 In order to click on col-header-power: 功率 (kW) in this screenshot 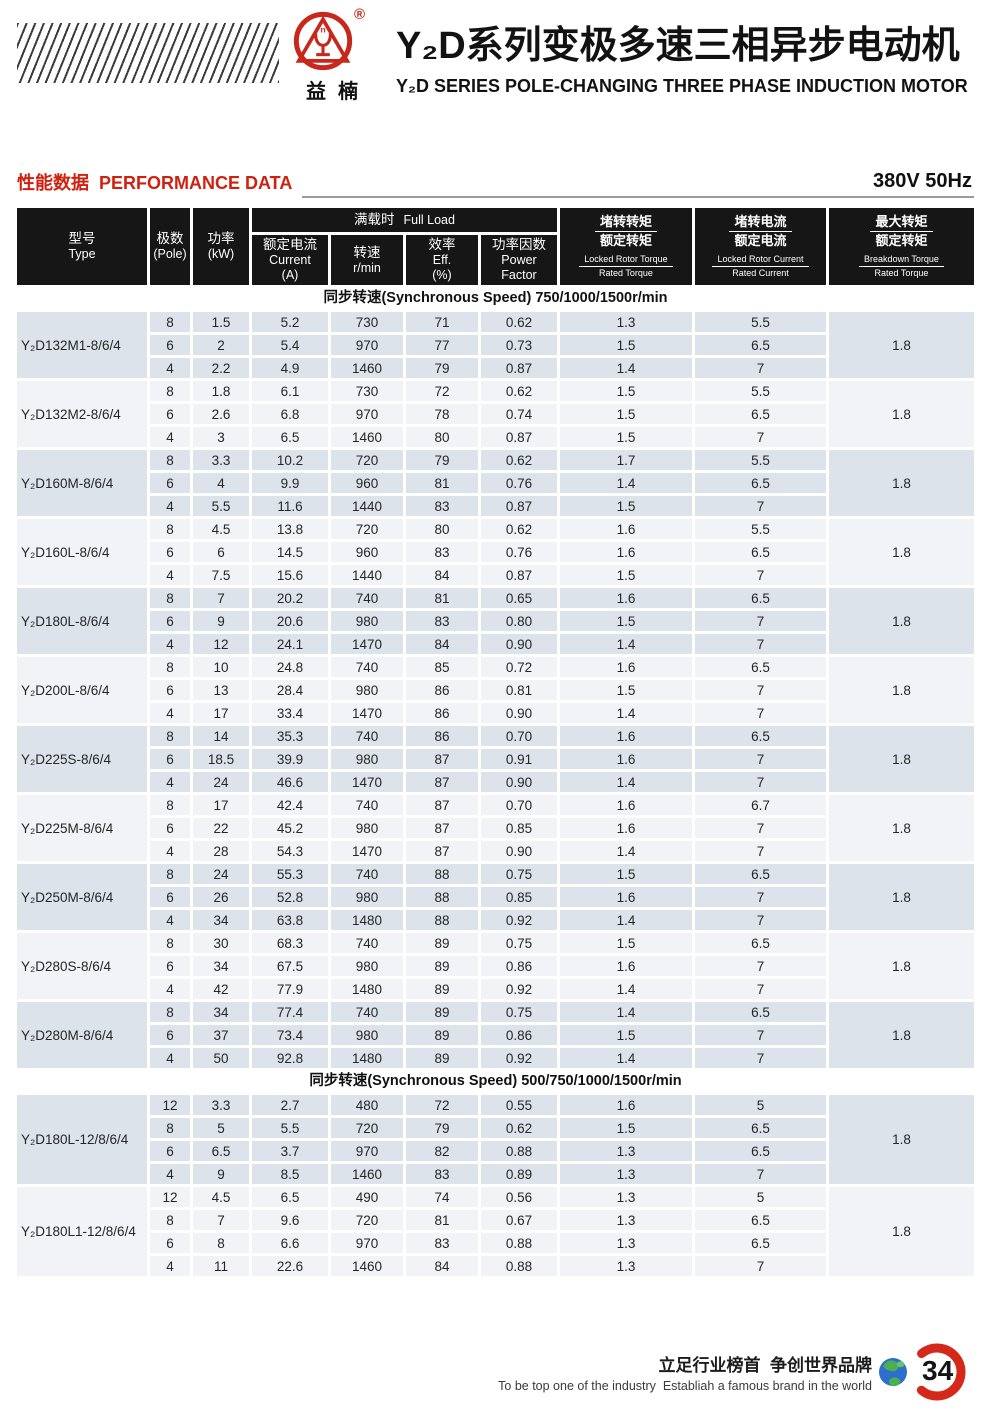, I will do `click(221, 246)`.